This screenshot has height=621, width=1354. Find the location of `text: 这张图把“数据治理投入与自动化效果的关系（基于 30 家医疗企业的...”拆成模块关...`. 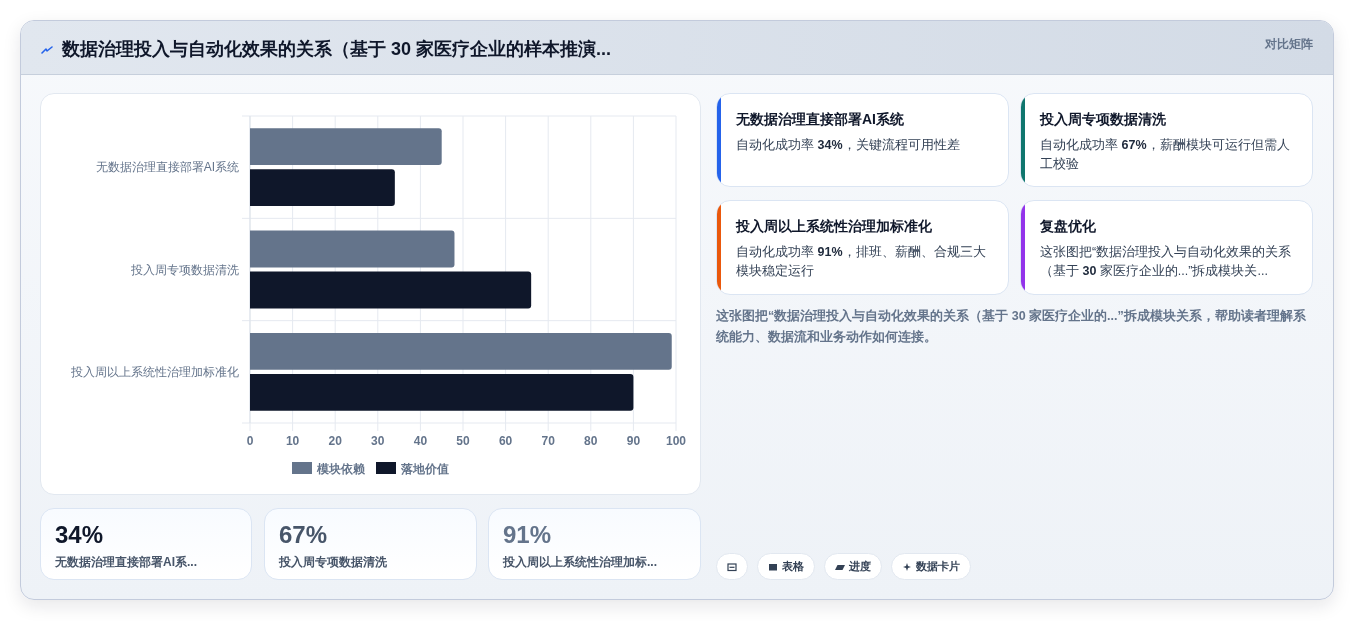

text: 这张图把“数据治理投入与自动化效果的关系（基于 30 家医疗企业的...”拆成模块关... is located at coordinates (1166, 262).